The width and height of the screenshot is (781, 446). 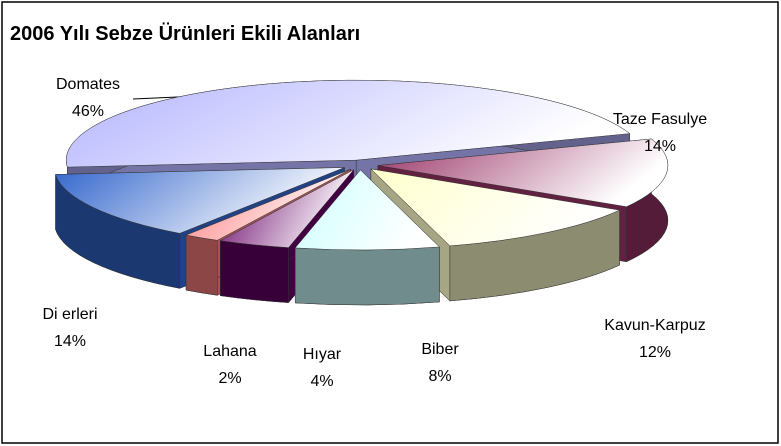 What do you see at coordinates (654, 325) in the screenshot?
I see `slice-label: Kavun-Karpuz` at bounding box center [654, 325].